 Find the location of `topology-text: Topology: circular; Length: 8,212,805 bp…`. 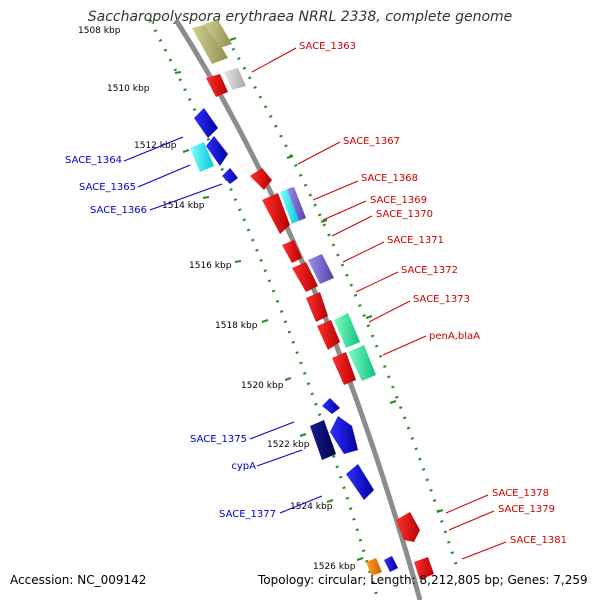

topology-text: Topology: circular; Length: 8,212,805 bp… is located at coordinates (423, 580).